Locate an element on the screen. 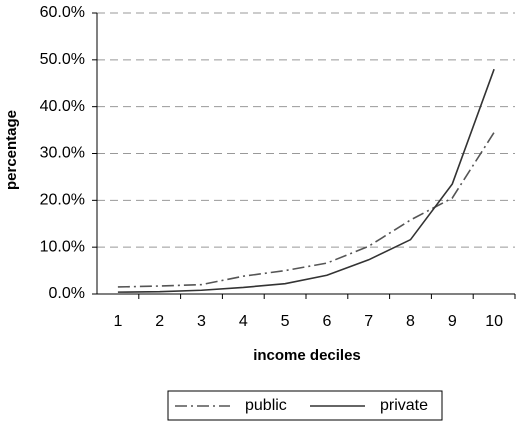 This screenshot has width=521, height=423. y-tick-label: 50.0% is located at coordinates (62, 59).